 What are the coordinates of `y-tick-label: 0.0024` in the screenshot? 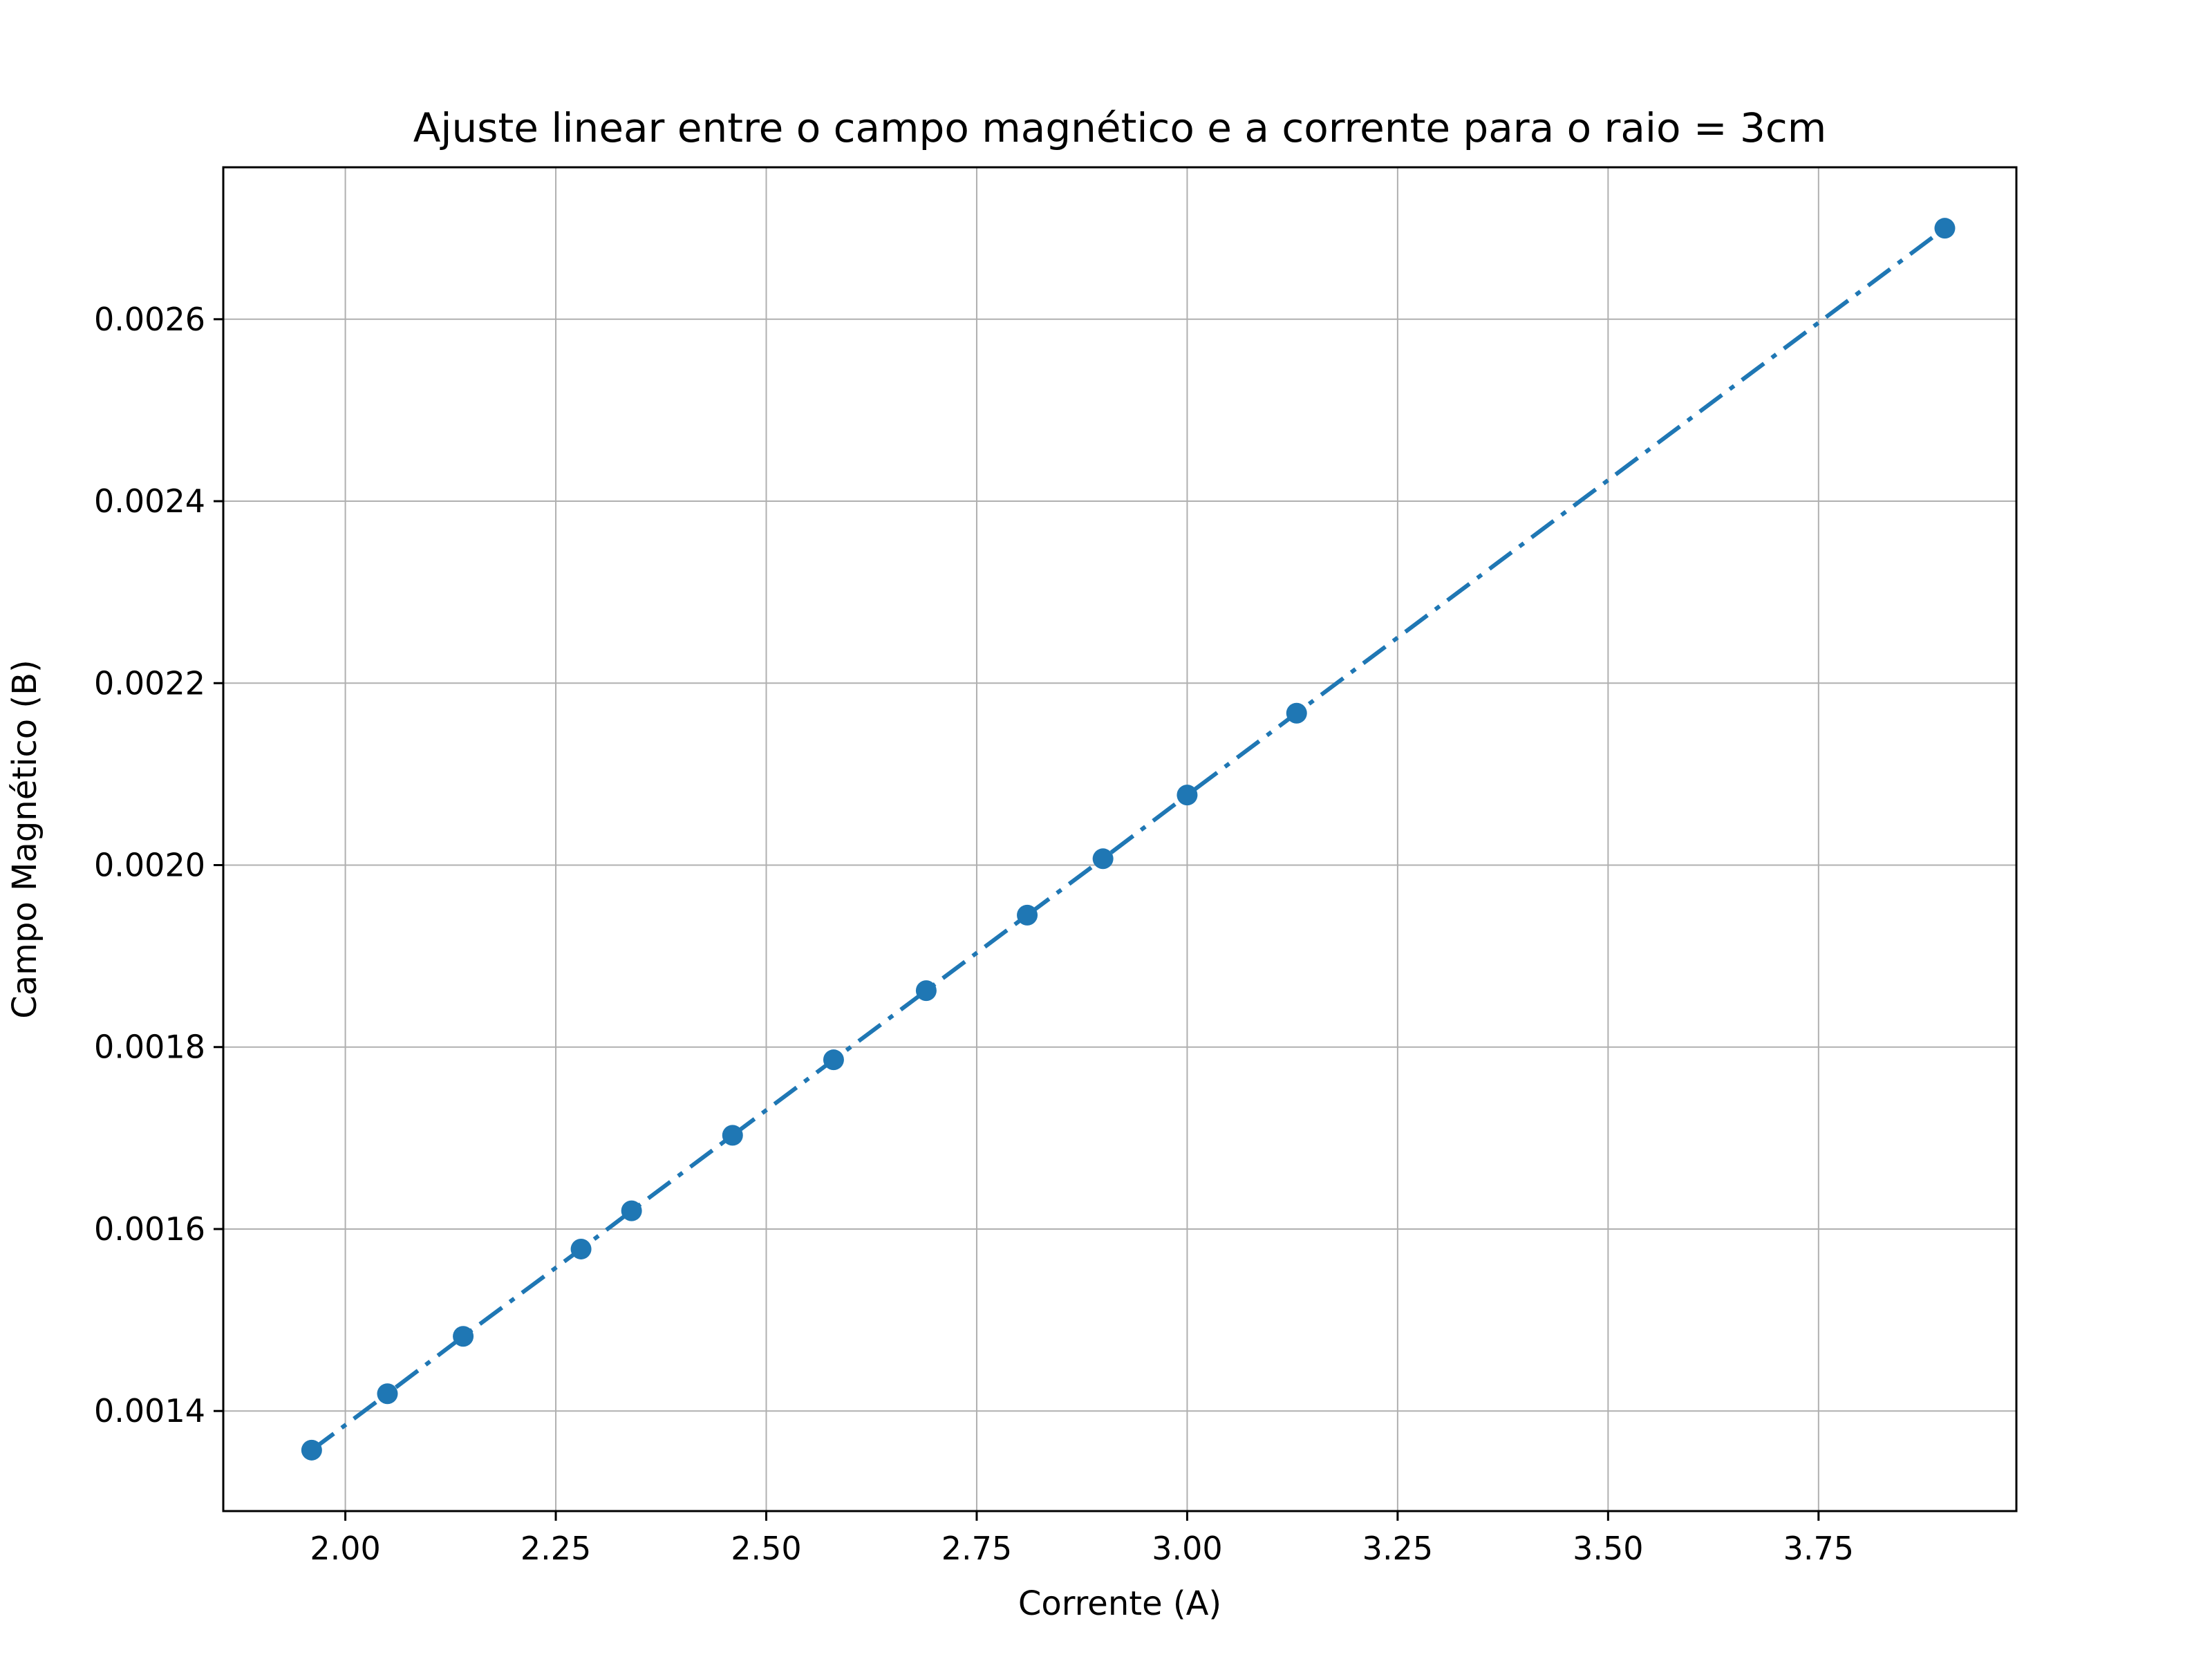 It's located at (150, 501).